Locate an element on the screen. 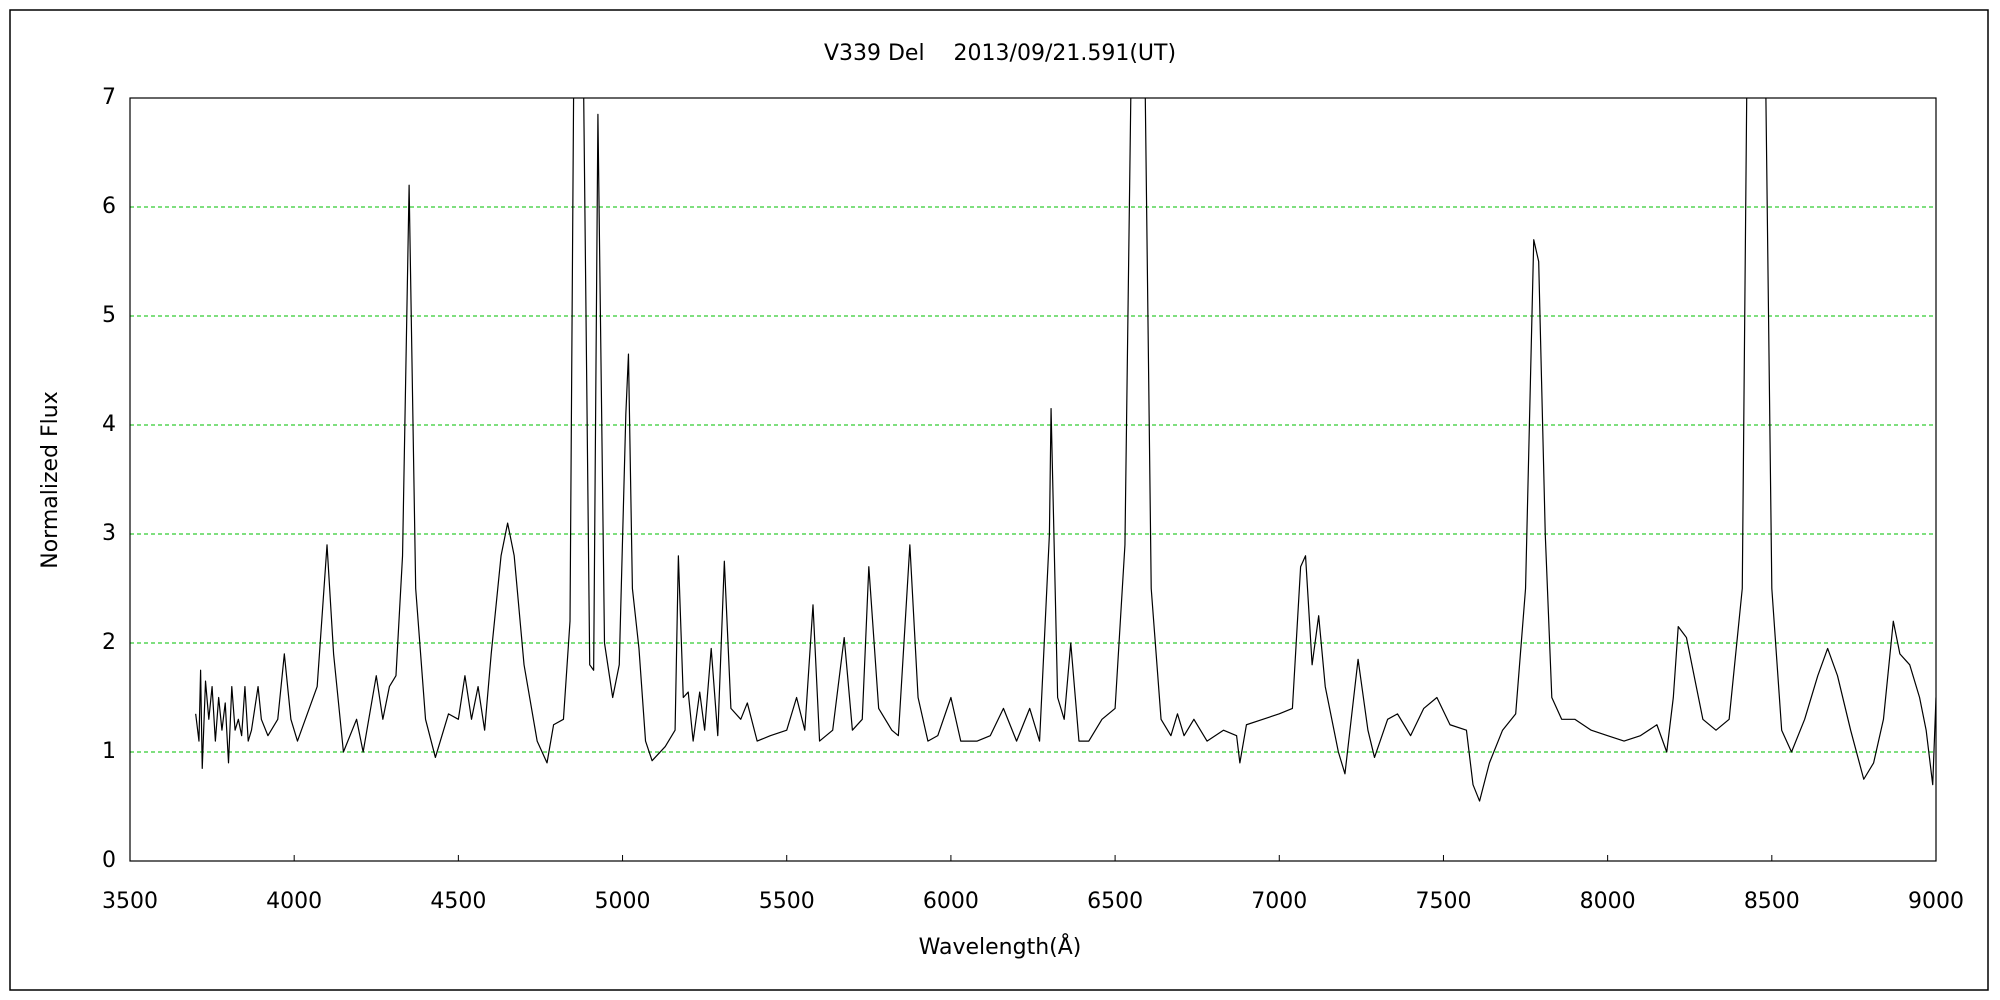  y-tick-label: 4 is located at coordinates (109, 424).